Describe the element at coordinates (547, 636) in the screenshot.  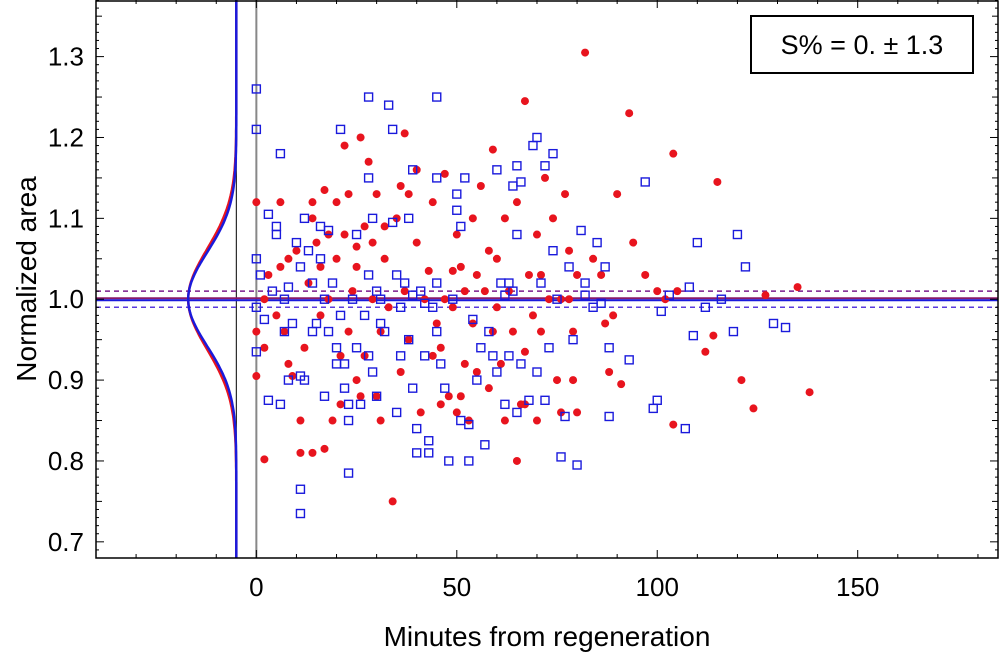
I see `x-axis-title: Minutes from regeneration` at that location.